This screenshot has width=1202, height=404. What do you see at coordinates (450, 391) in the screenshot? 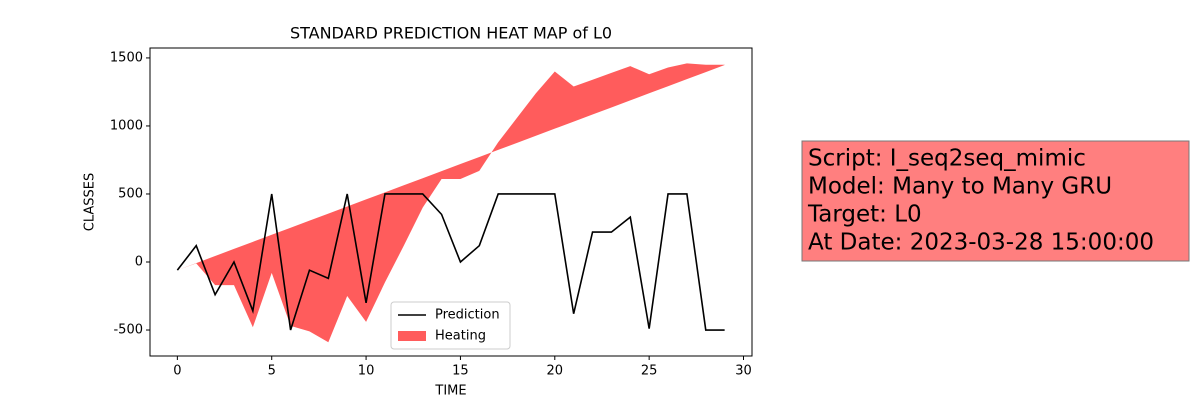
I see `x-axis-label: TIME` at bounding box center [450, 391].